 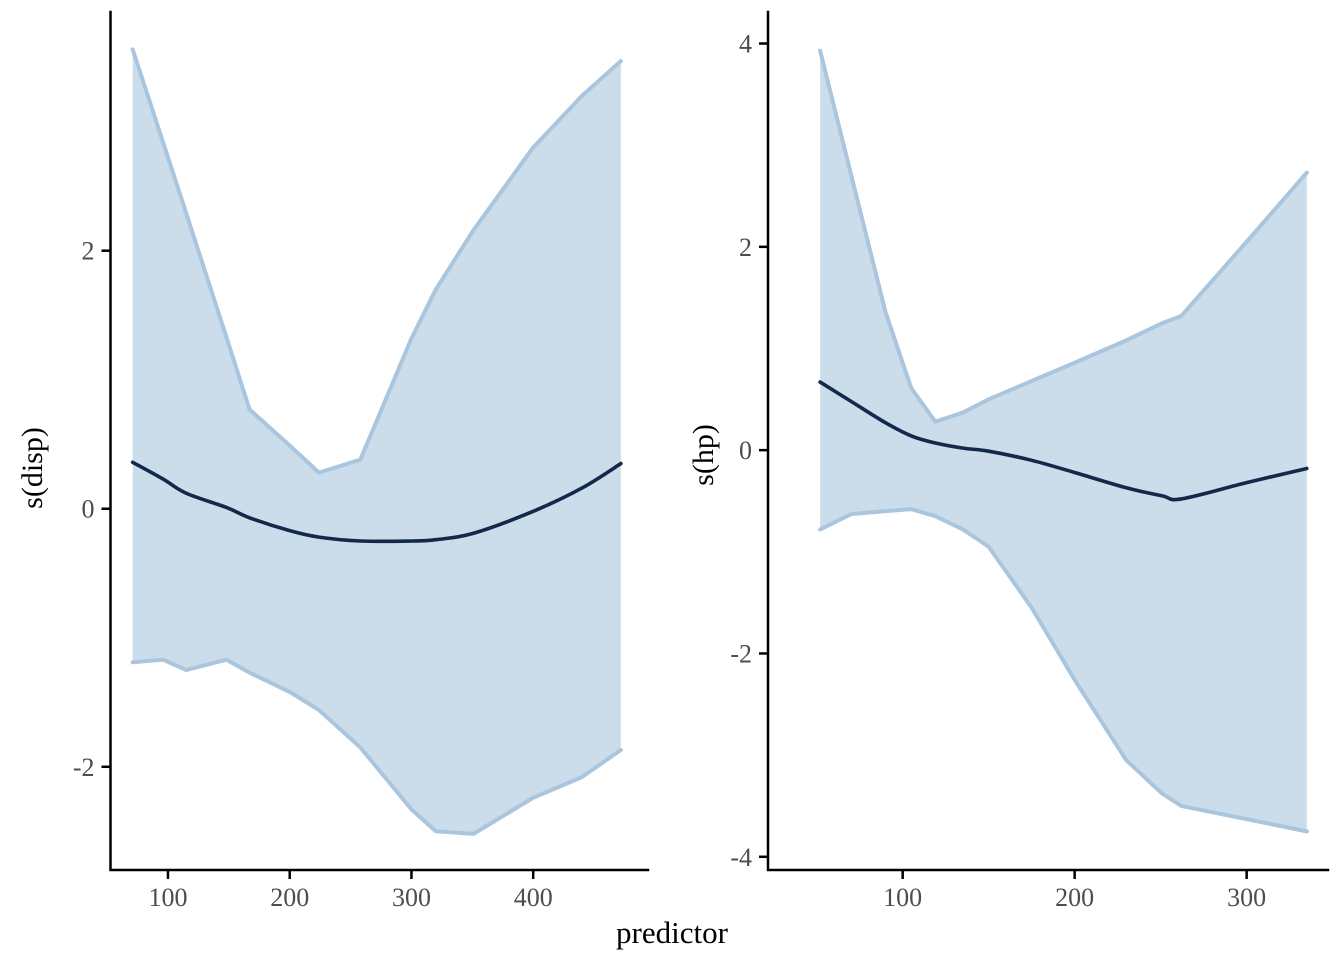 What do you see at coordinates (32, 468) in the screenshot?
I see `left-panel-y-axis-title: s(disp)` at bounding box center [32, 468].